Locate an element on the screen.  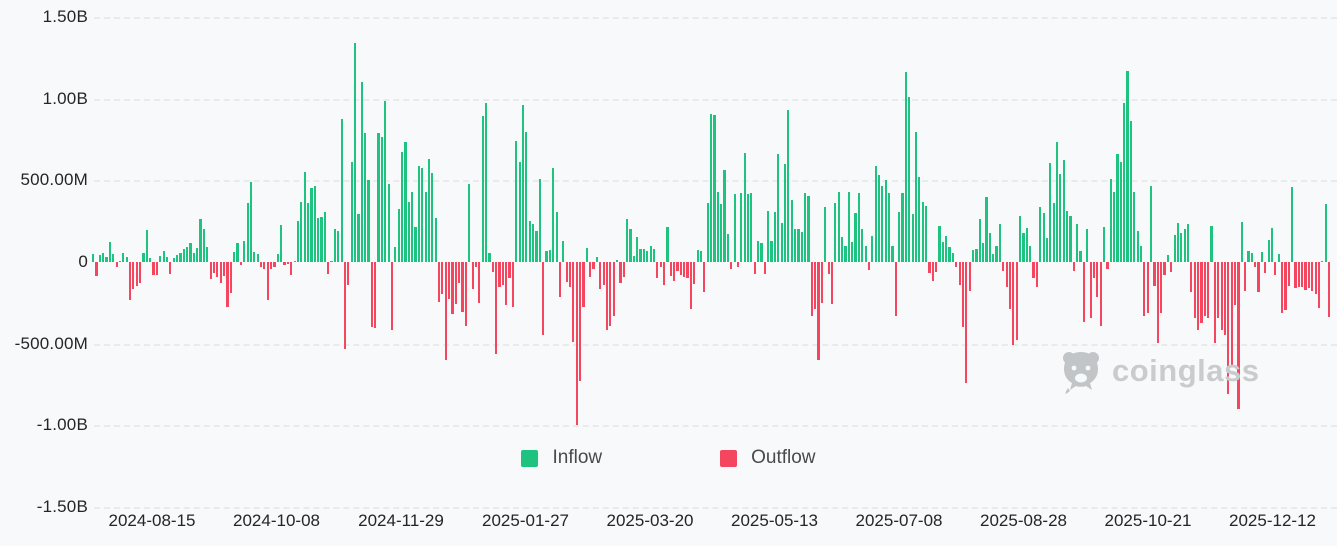
legend-item-inflow: Inflow is located at coordinates (561, 458).